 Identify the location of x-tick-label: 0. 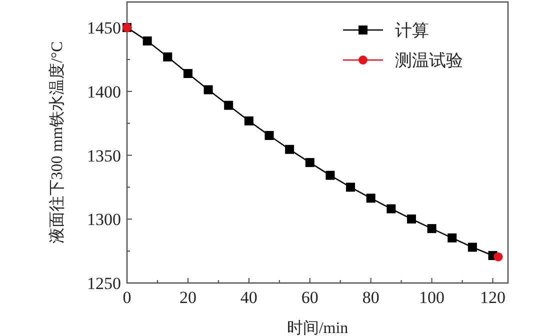
(127, 297).